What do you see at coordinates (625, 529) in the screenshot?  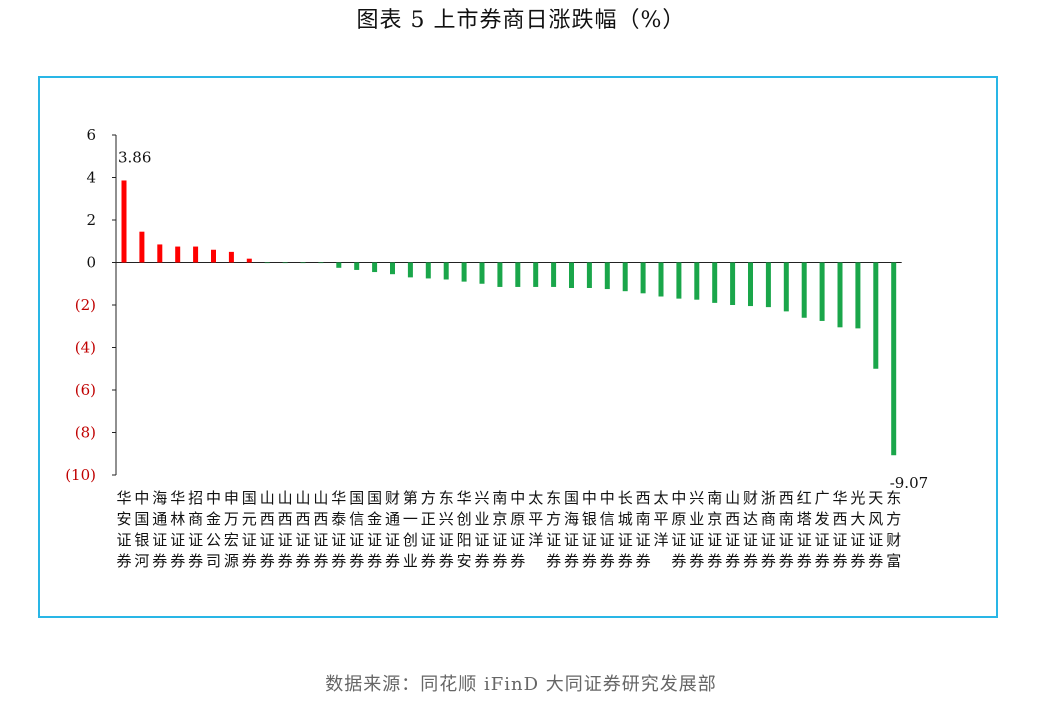 I see `category-label: 长城证券` at bounding box center [625, 529].